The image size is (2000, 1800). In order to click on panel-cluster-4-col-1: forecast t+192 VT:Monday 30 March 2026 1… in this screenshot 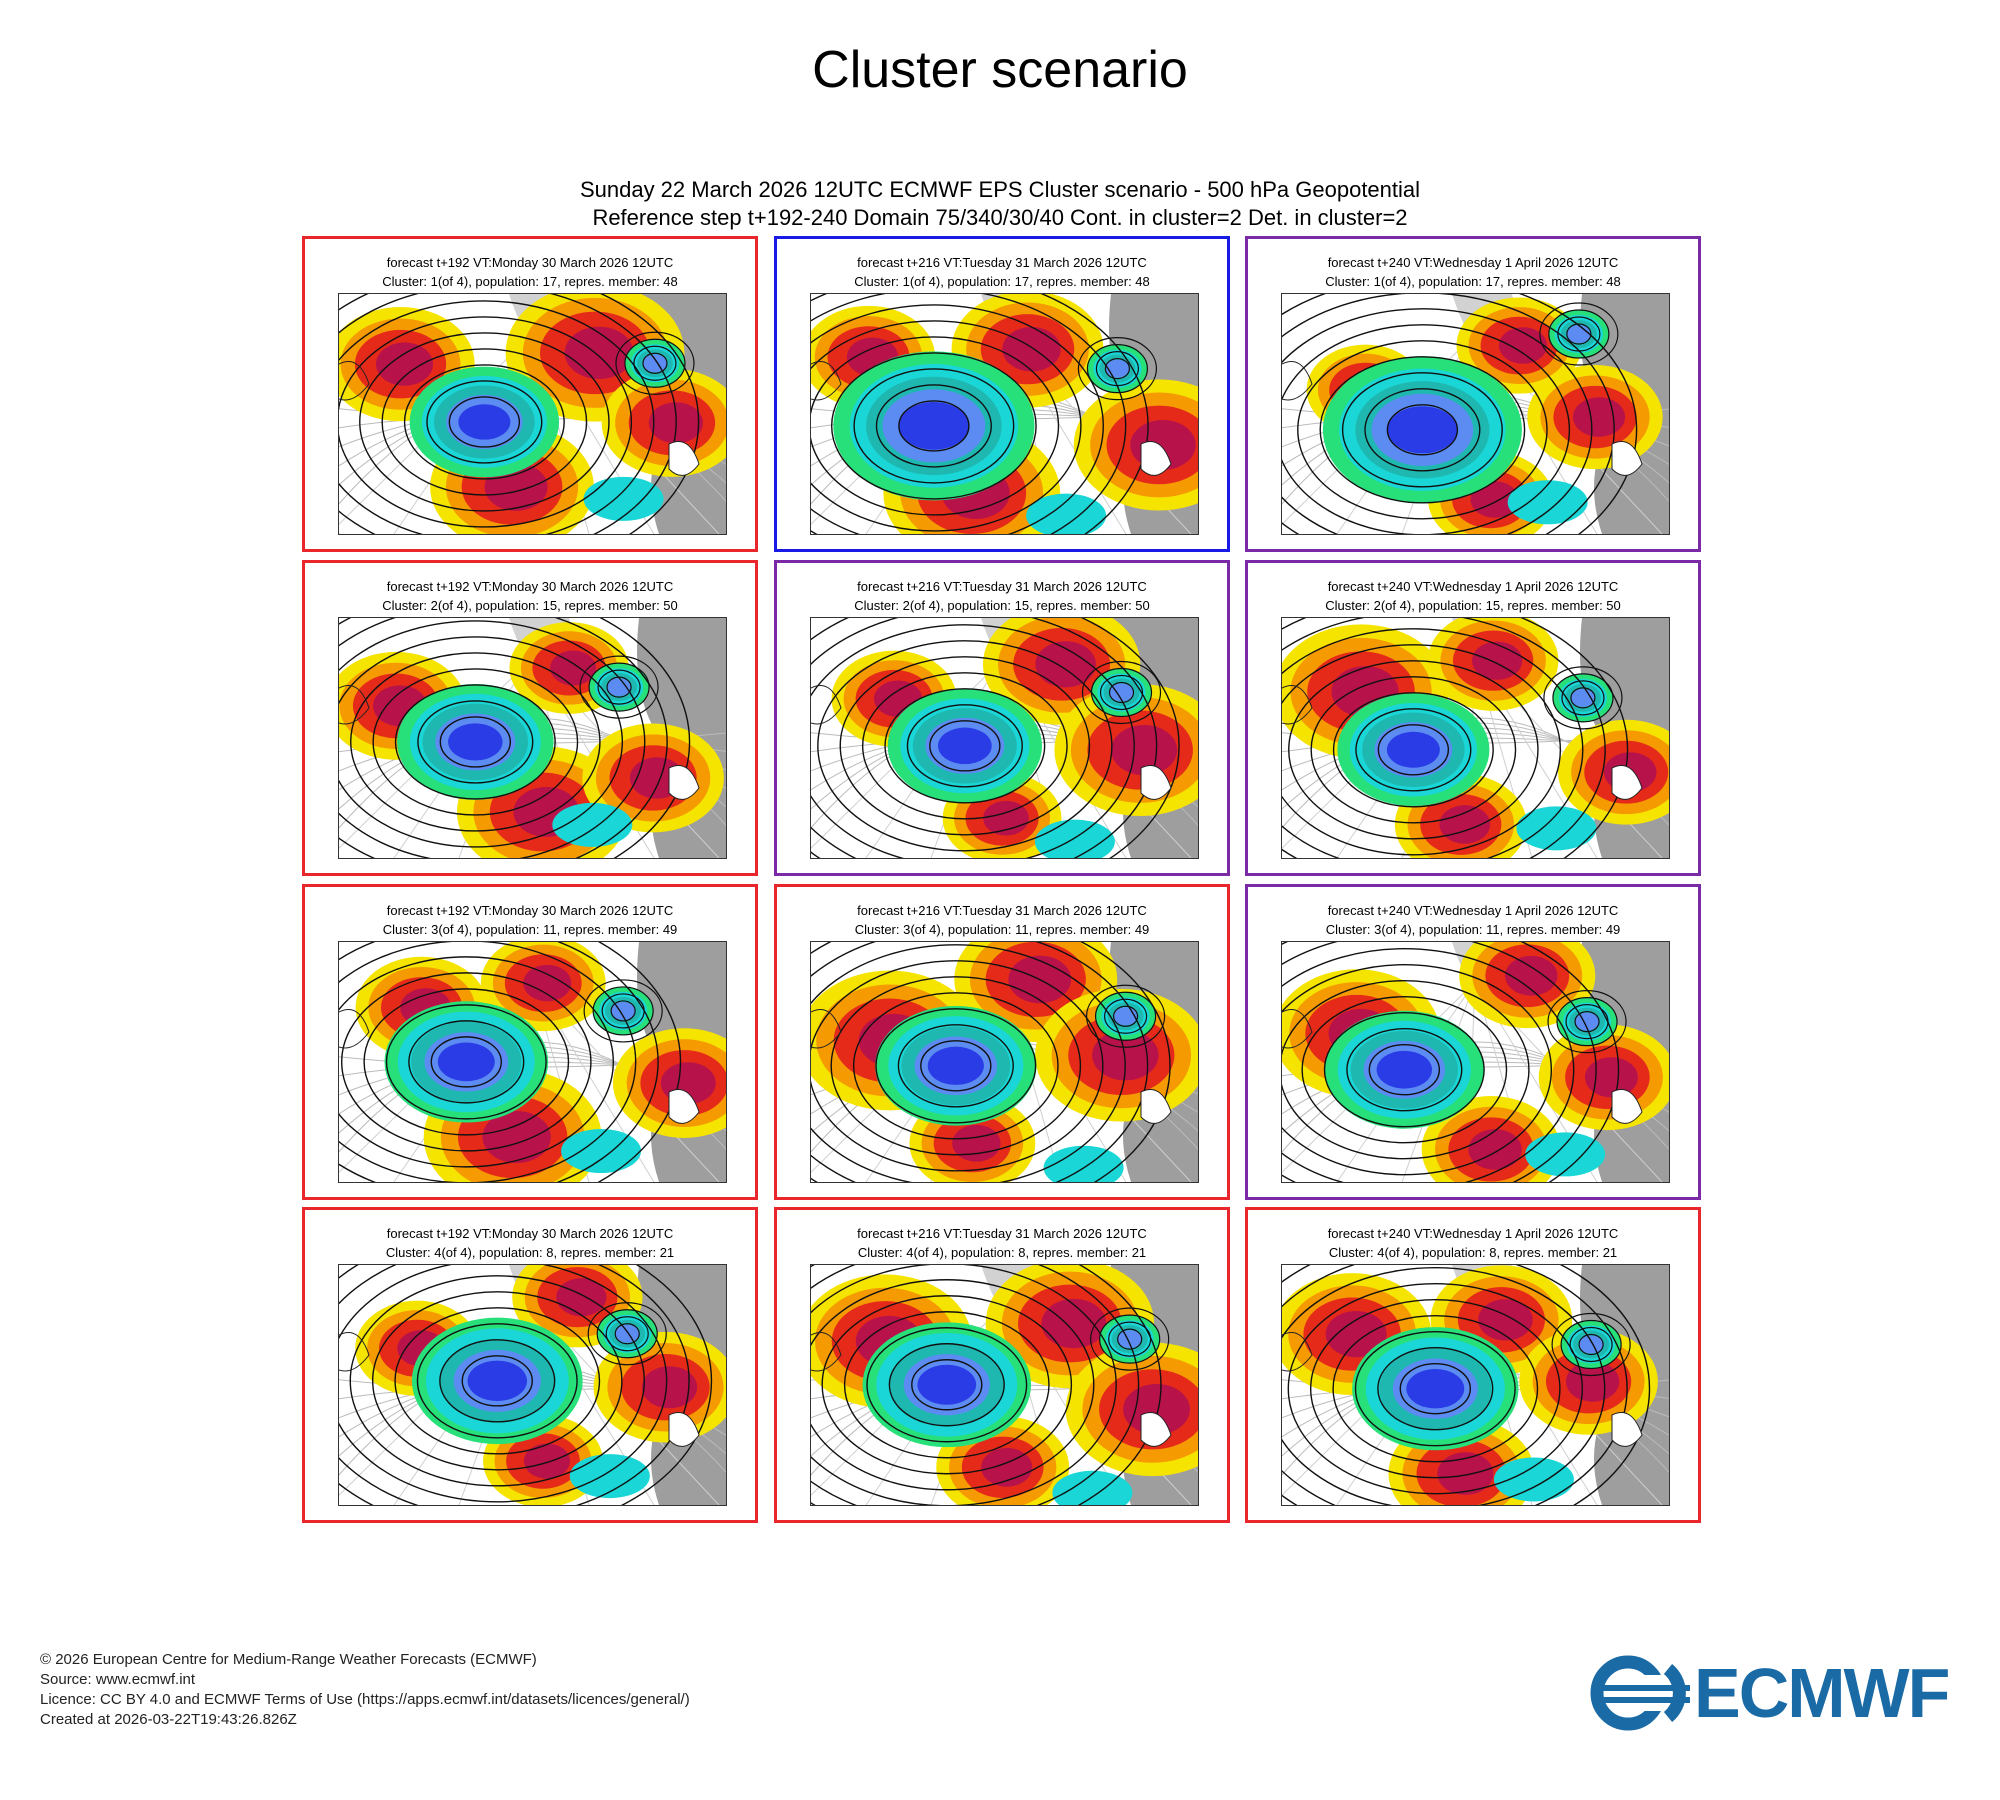, I will do `click(530, 1365)`.